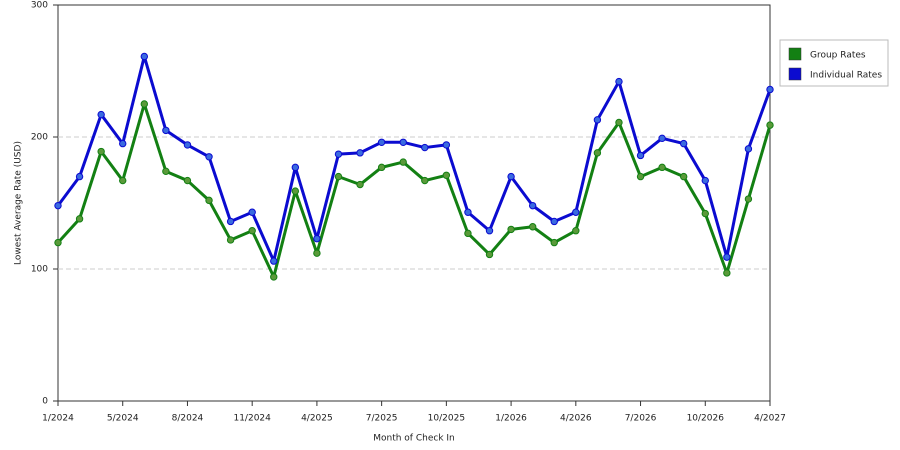 This screenshot has height=450, width=900. What do you see at coordinates (252, 419) in the screenshot?
I see `x-tick-label: 11/2024` at bounding box center [252, 419].